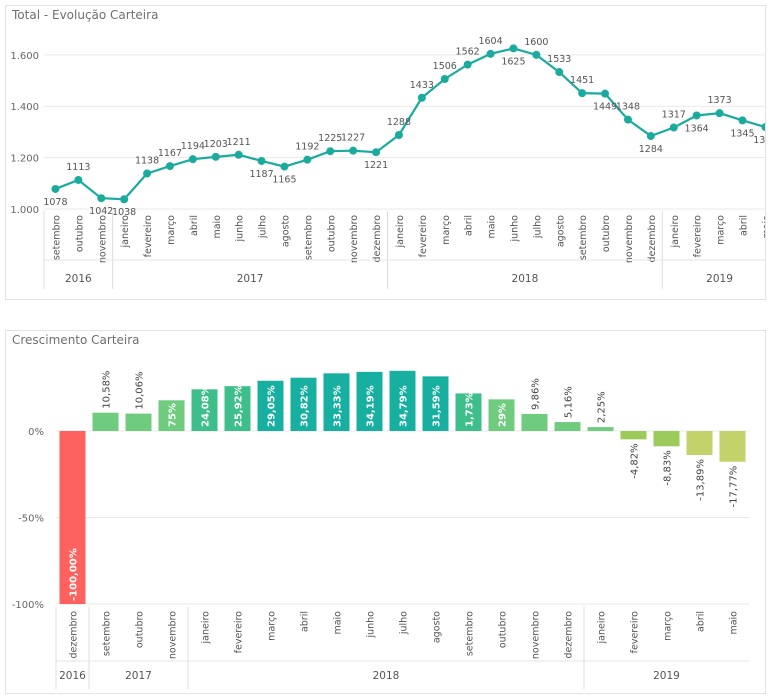  I want to click on data-label: -4,82%, so click(635, 460).